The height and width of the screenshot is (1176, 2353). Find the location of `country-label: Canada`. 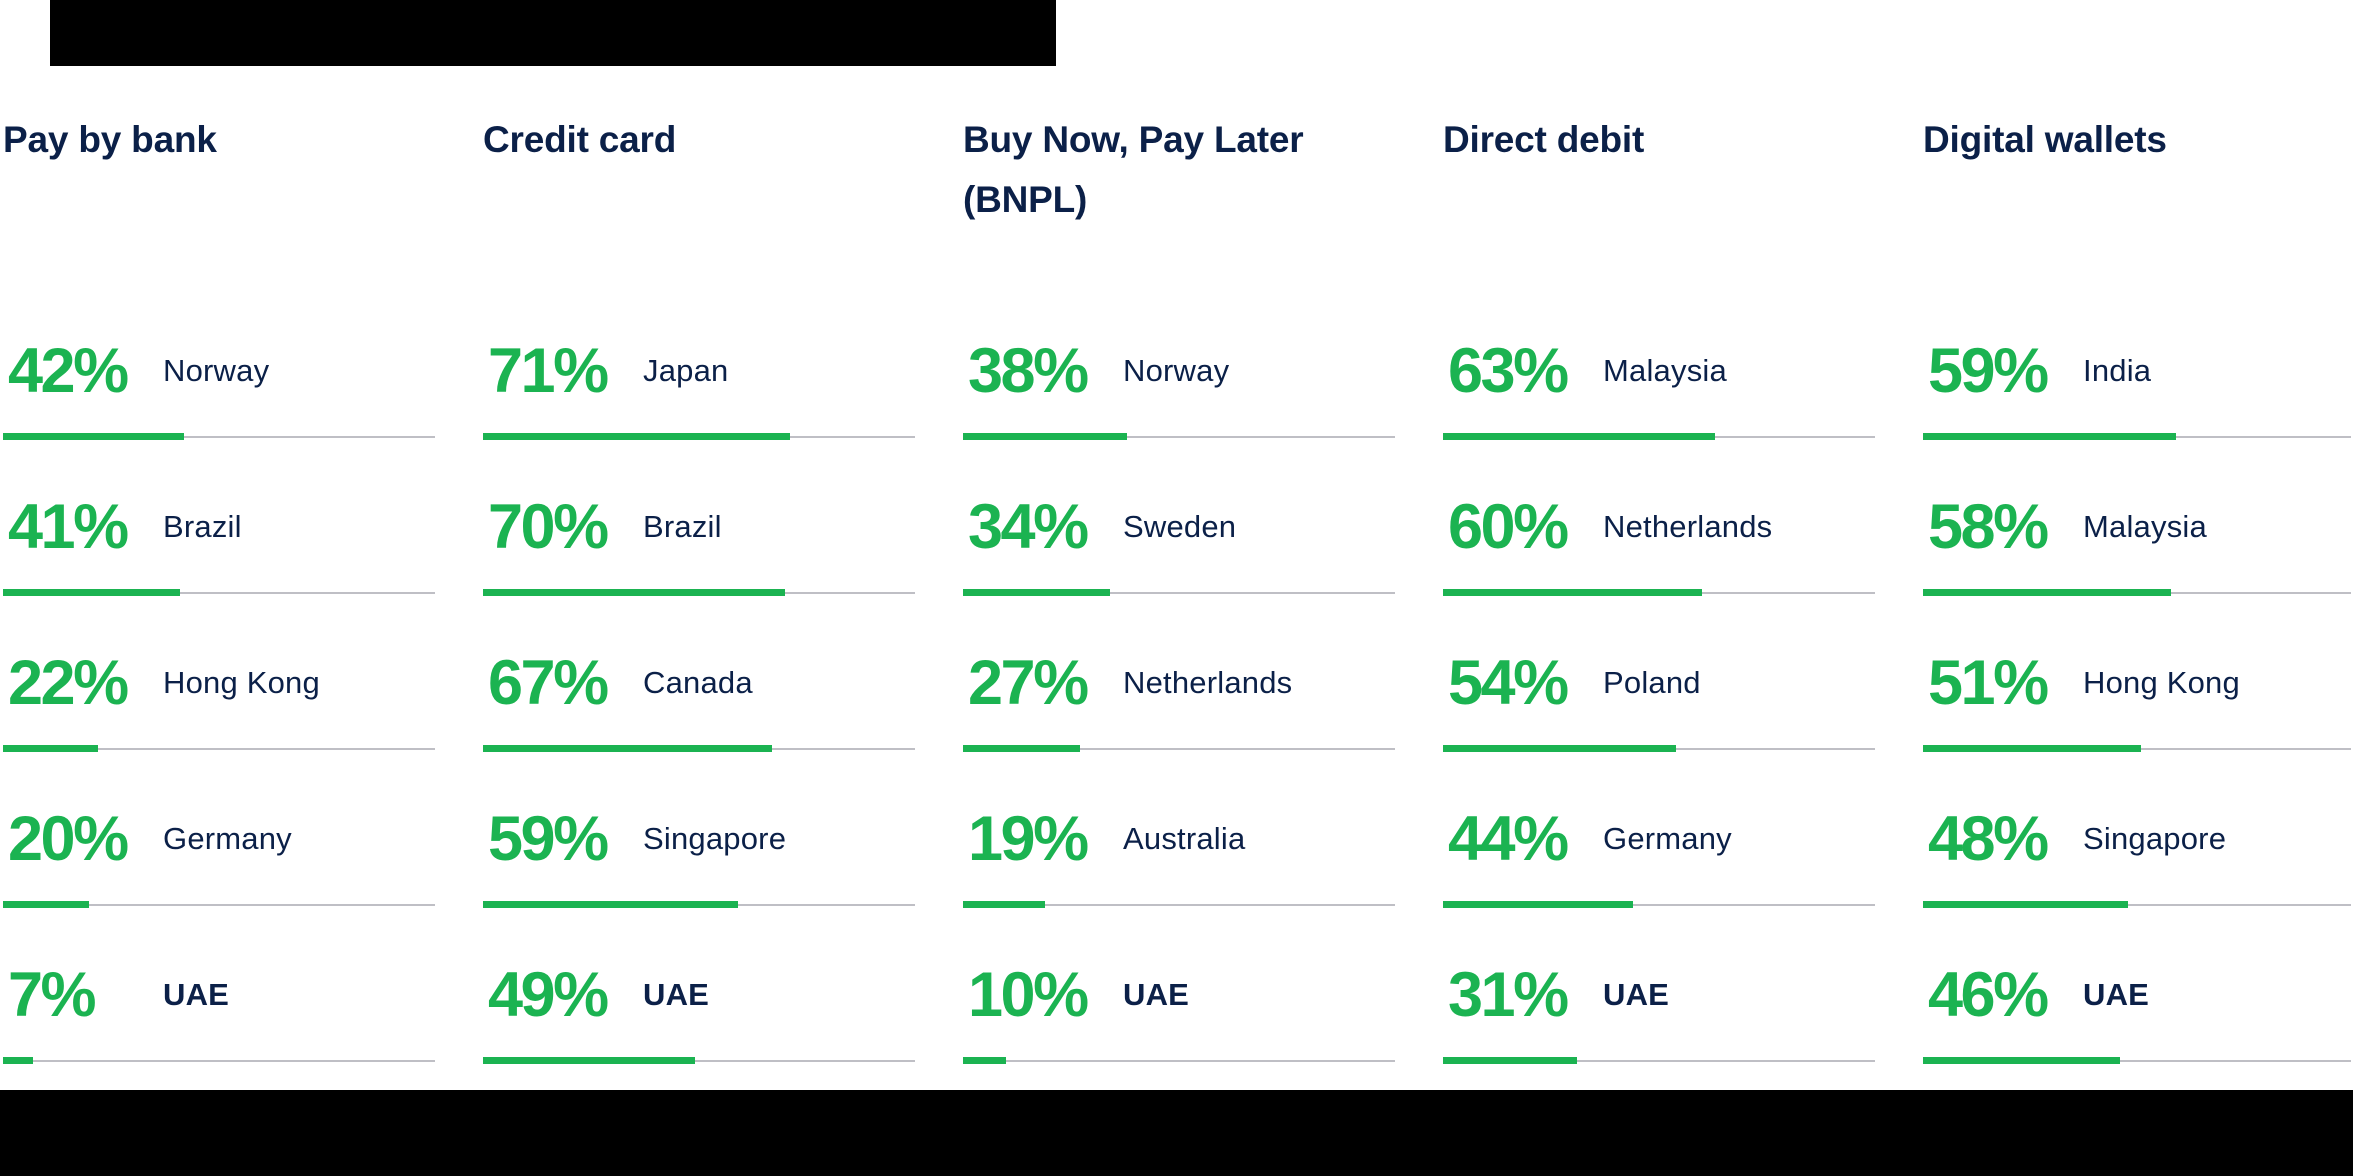

country-label: Canada is located at coordinates (698, 682).